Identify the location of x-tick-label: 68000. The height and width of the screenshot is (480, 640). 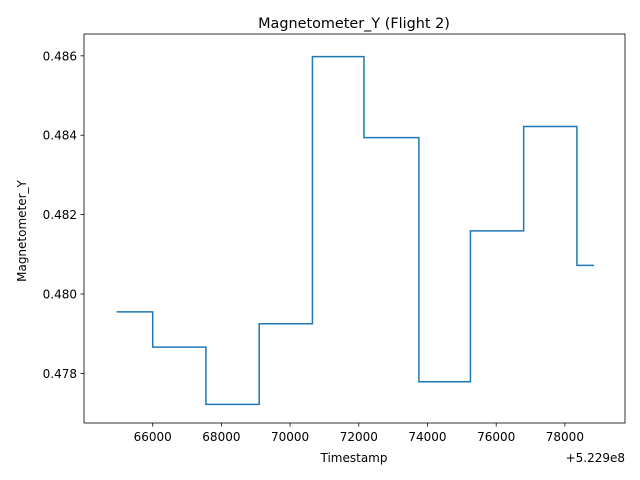
(221, 437).